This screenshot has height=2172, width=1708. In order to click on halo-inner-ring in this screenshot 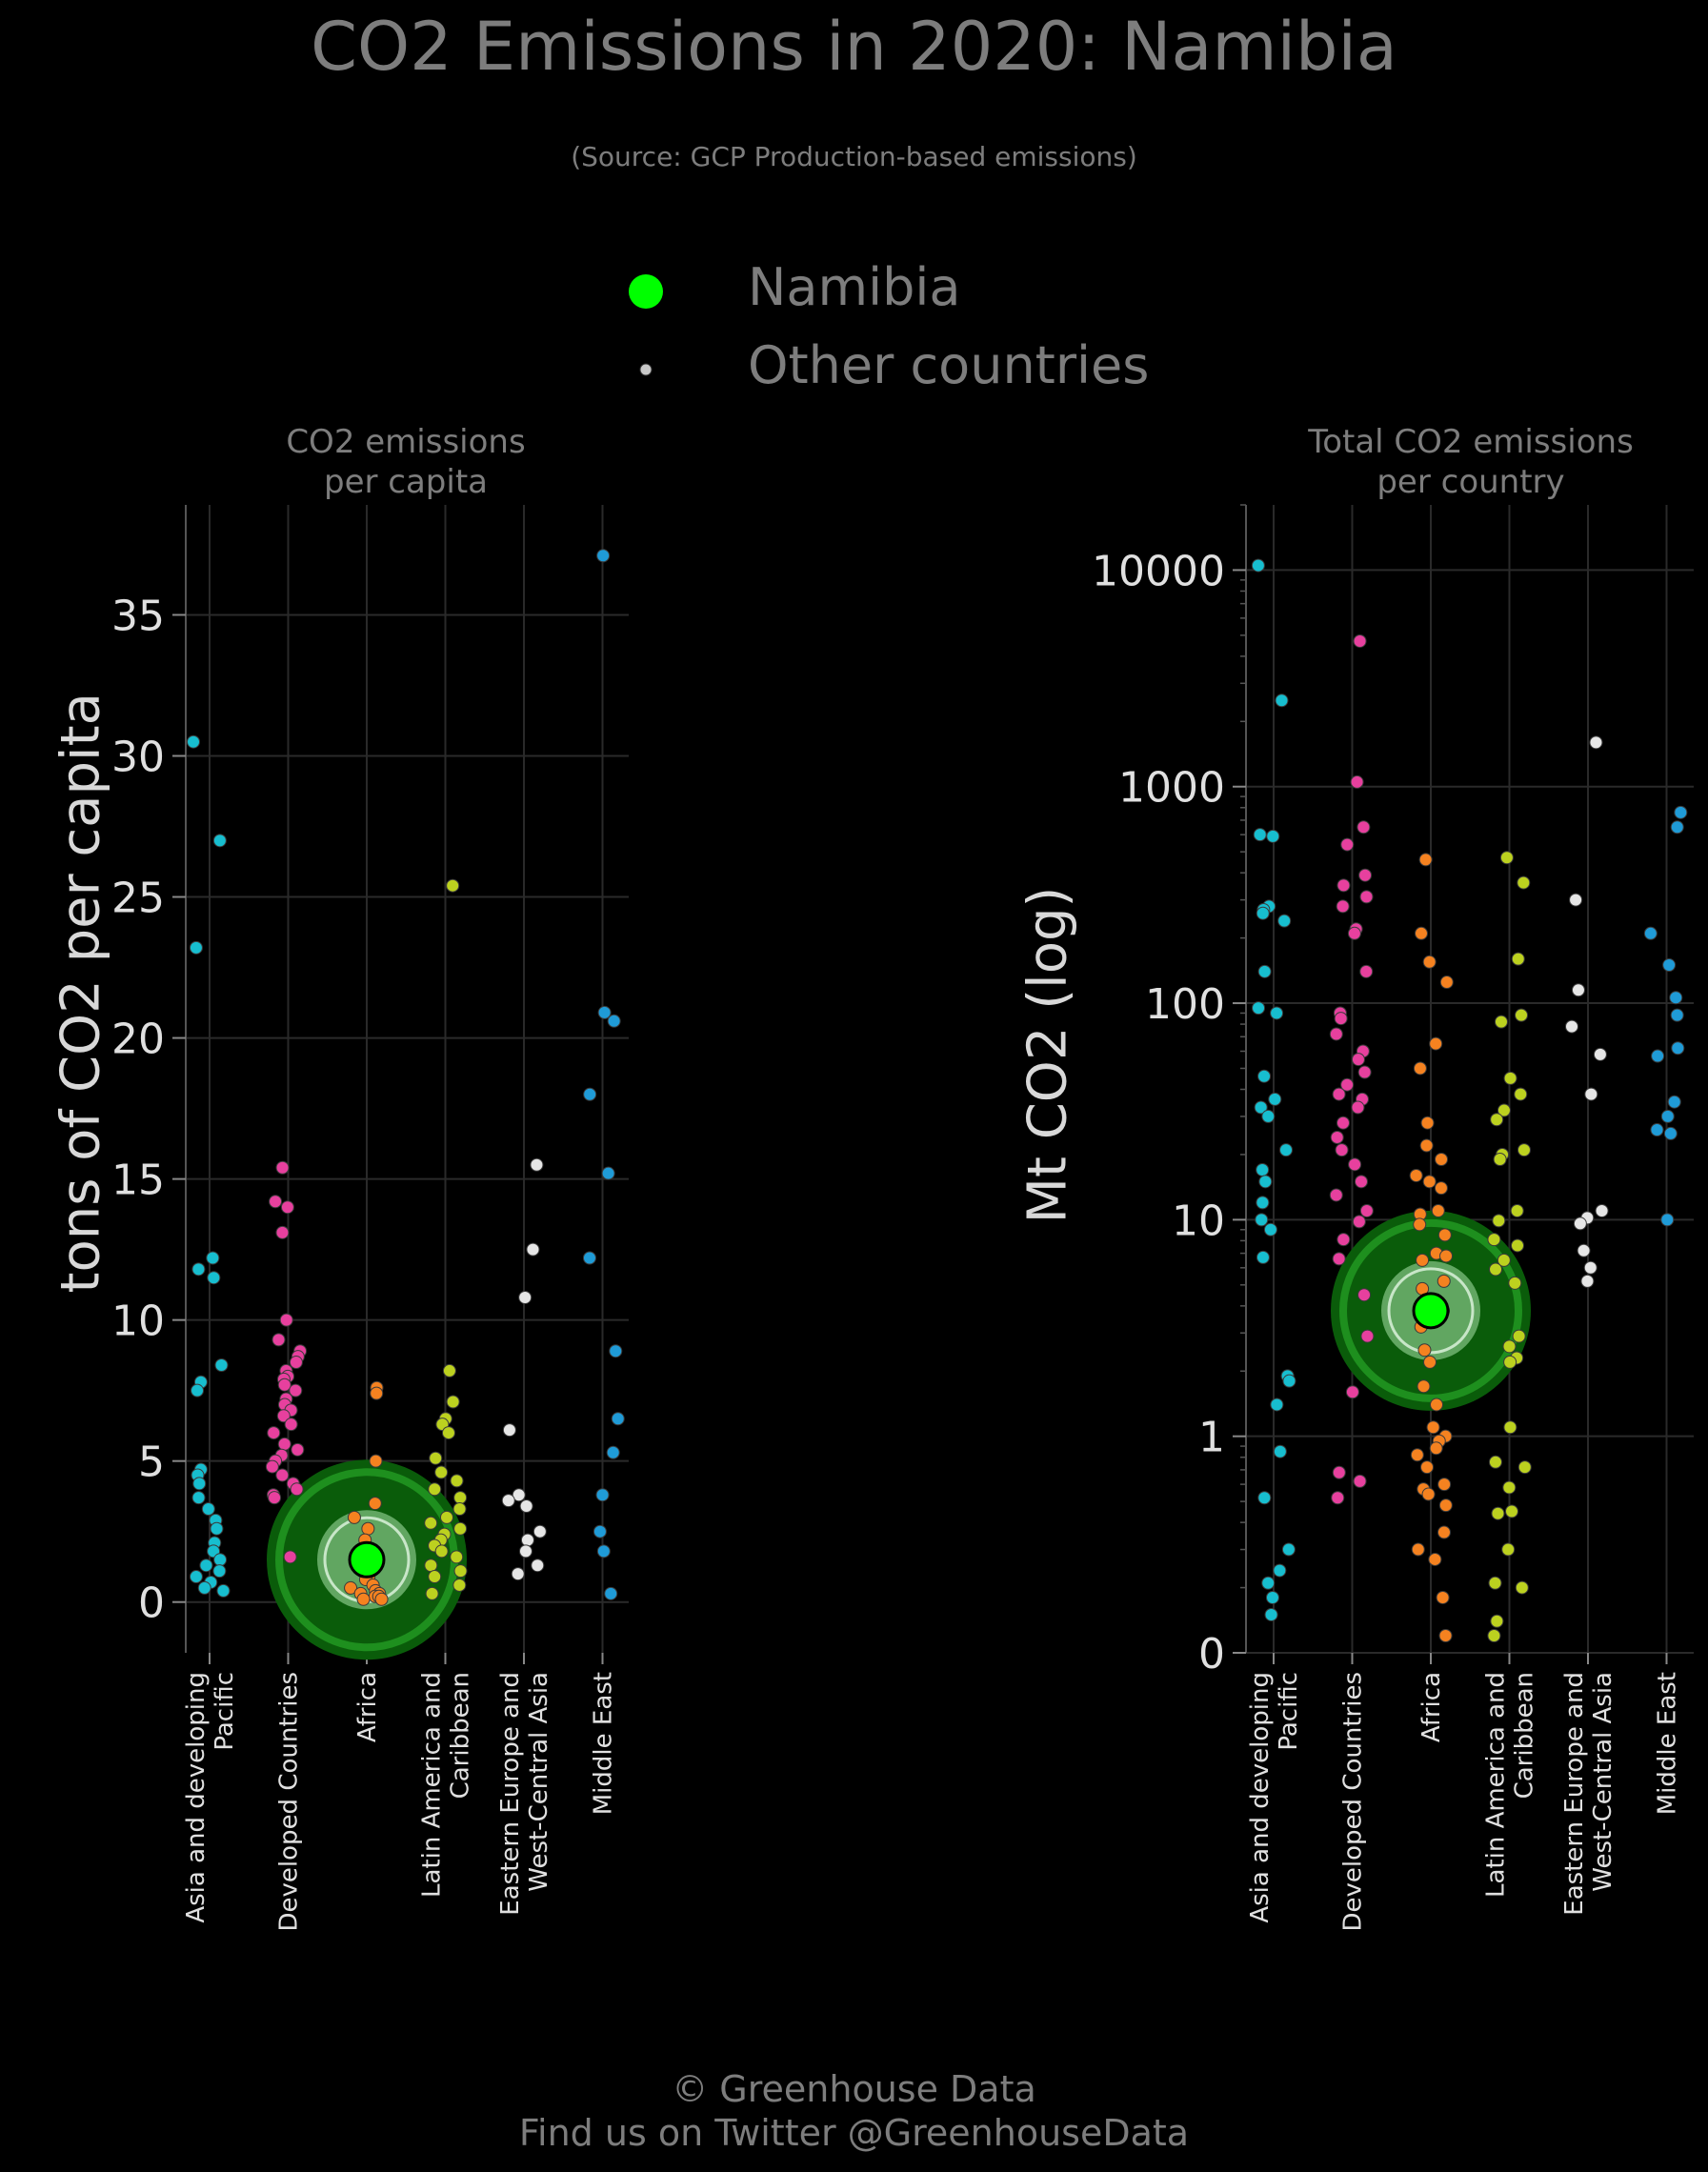, I will do `click(1431, 1311)`.